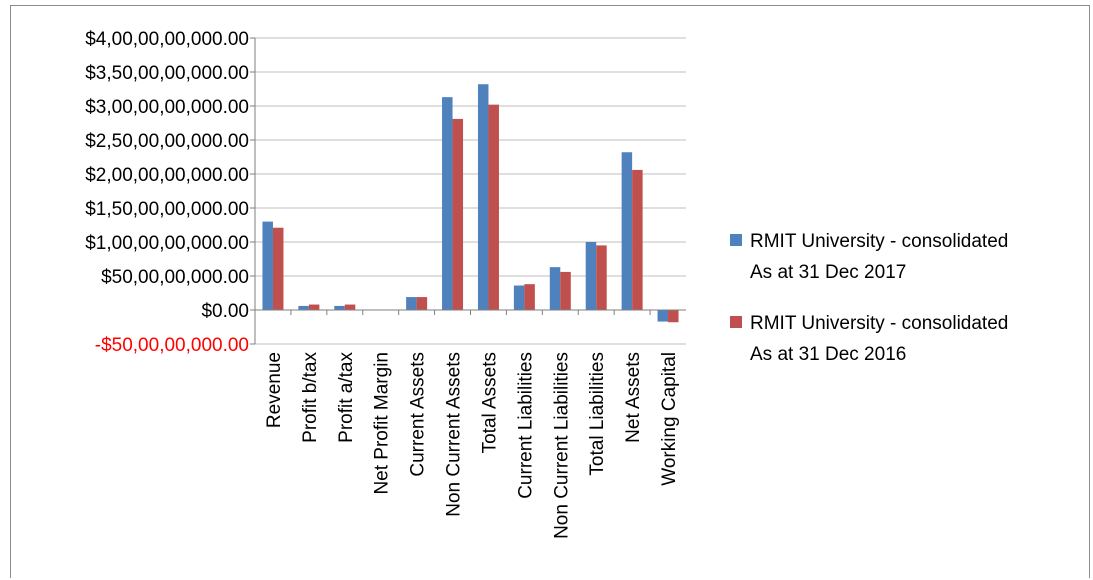 Image resolution: width=1093 pixels, height=580 pixels. Describe the element at coordinates (167, 141) in the screenshot. I see `y-tick-label: $2,50,00,00,000.00` at that location.